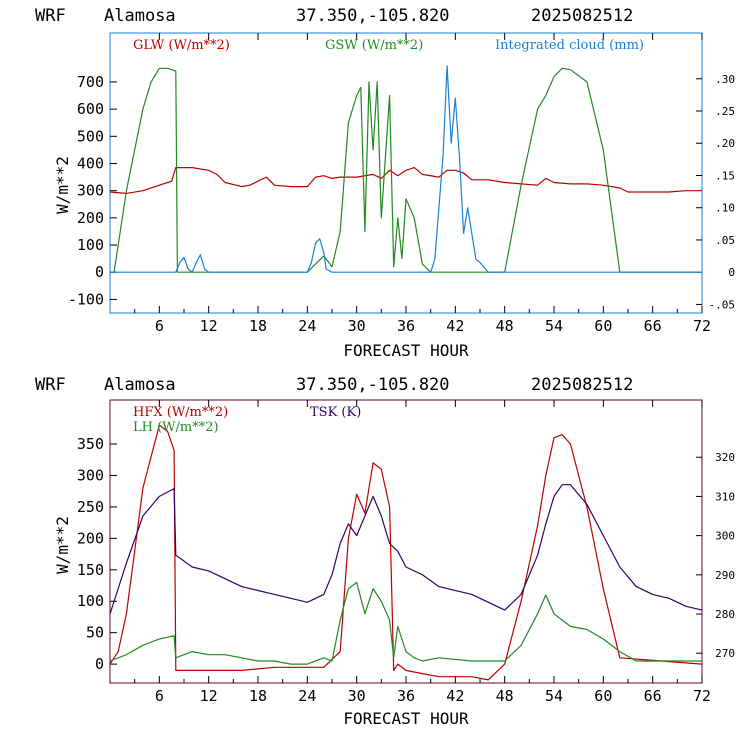 Image resolution: width=740 pixels, height=745 pixels. What do you see at coordinates (725, 575) in the screenshot?
I see `y2-tick-label: 290` at bounding box center [725, 575].